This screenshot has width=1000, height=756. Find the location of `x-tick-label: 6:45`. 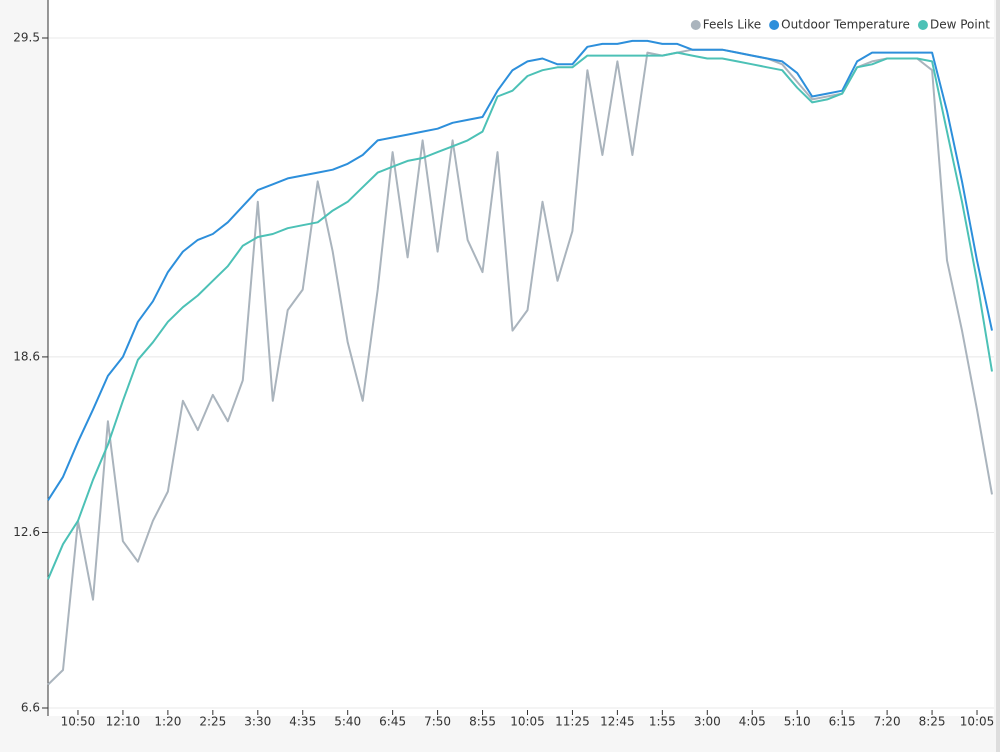

x-tick-label: 6:45 is located at coordinates (392, 722).